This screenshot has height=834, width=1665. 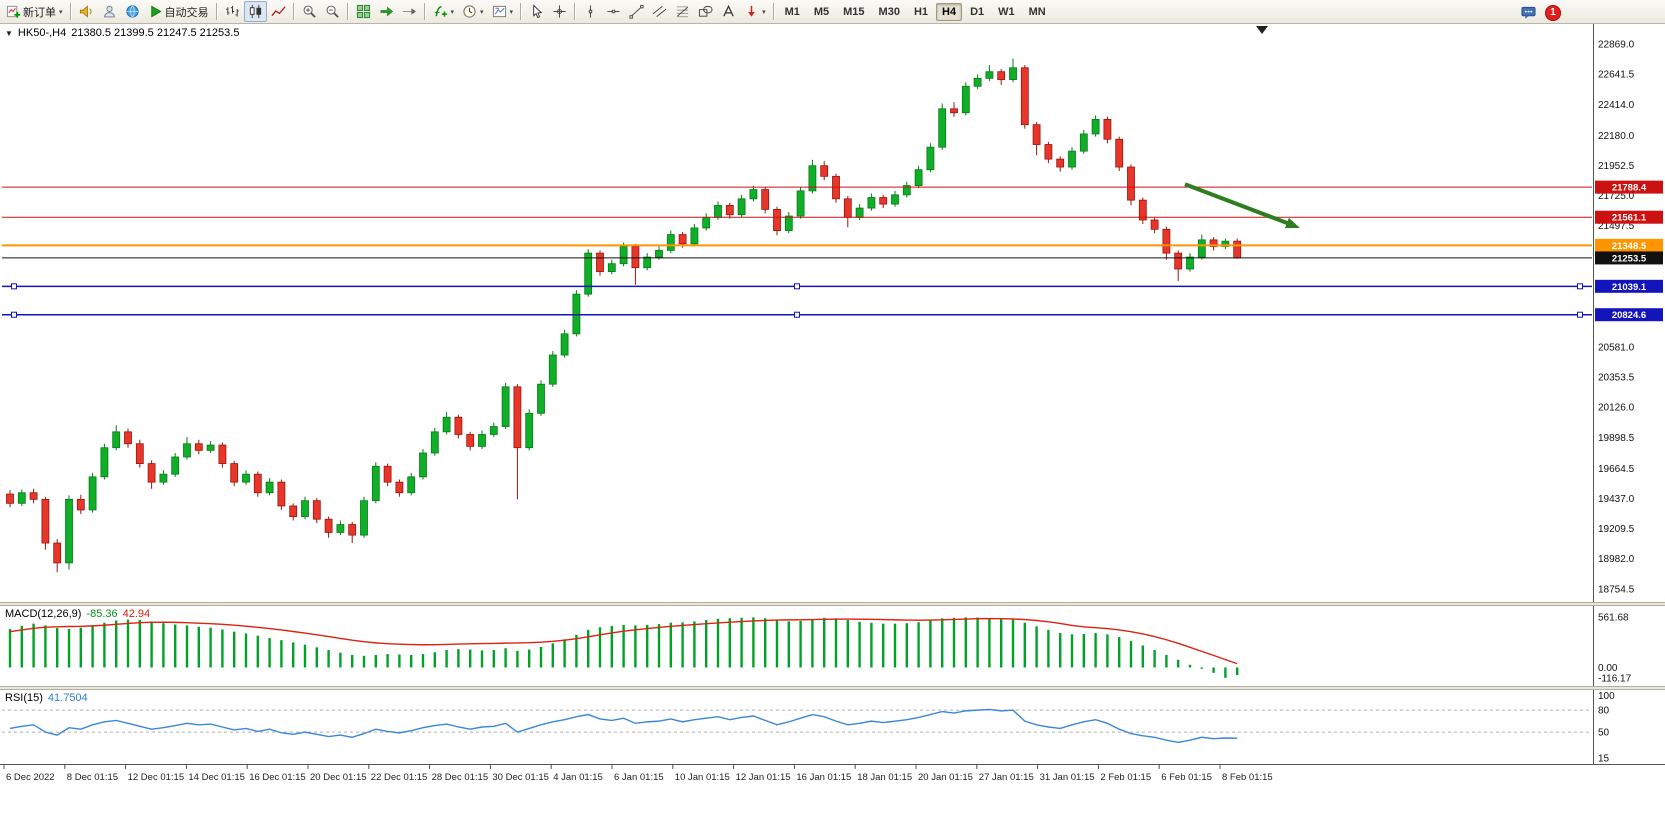 I want to click on notification-badge: 1, so click(x=1553, y=12).